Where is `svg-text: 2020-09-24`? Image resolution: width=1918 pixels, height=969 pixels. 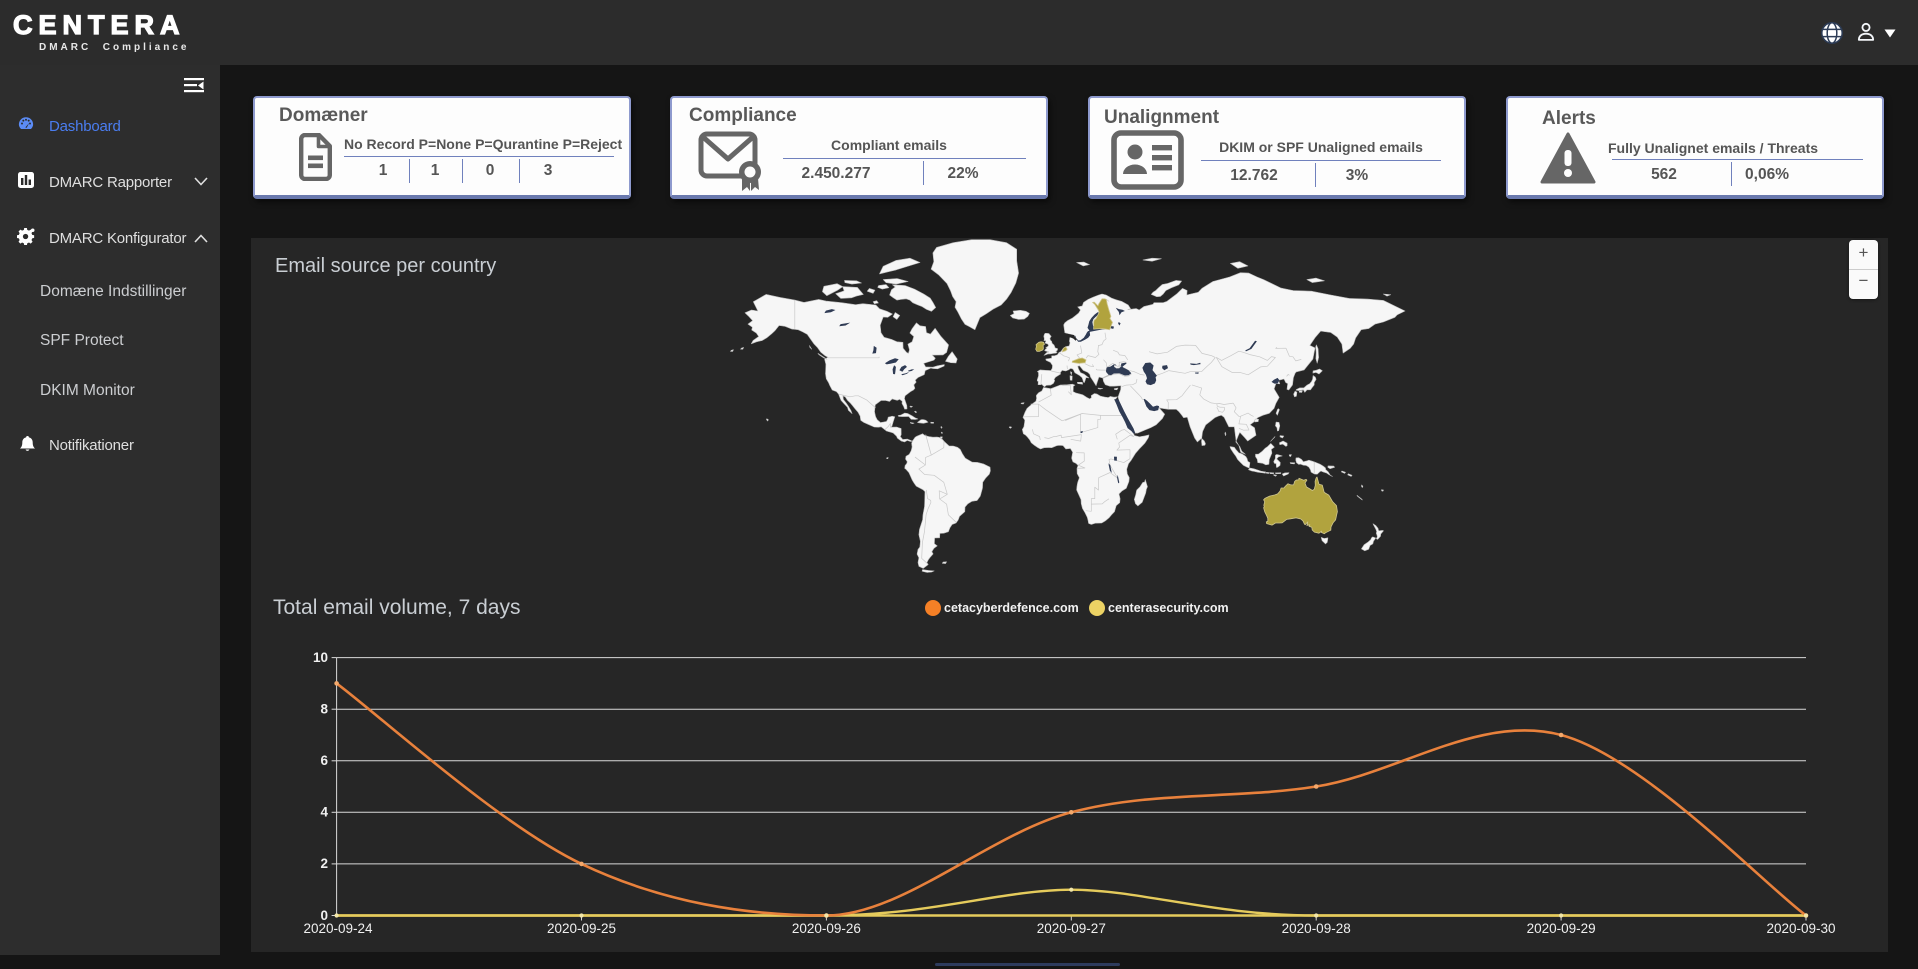 svg-text: 2020-09-24 is located at coordinates (338, 928).